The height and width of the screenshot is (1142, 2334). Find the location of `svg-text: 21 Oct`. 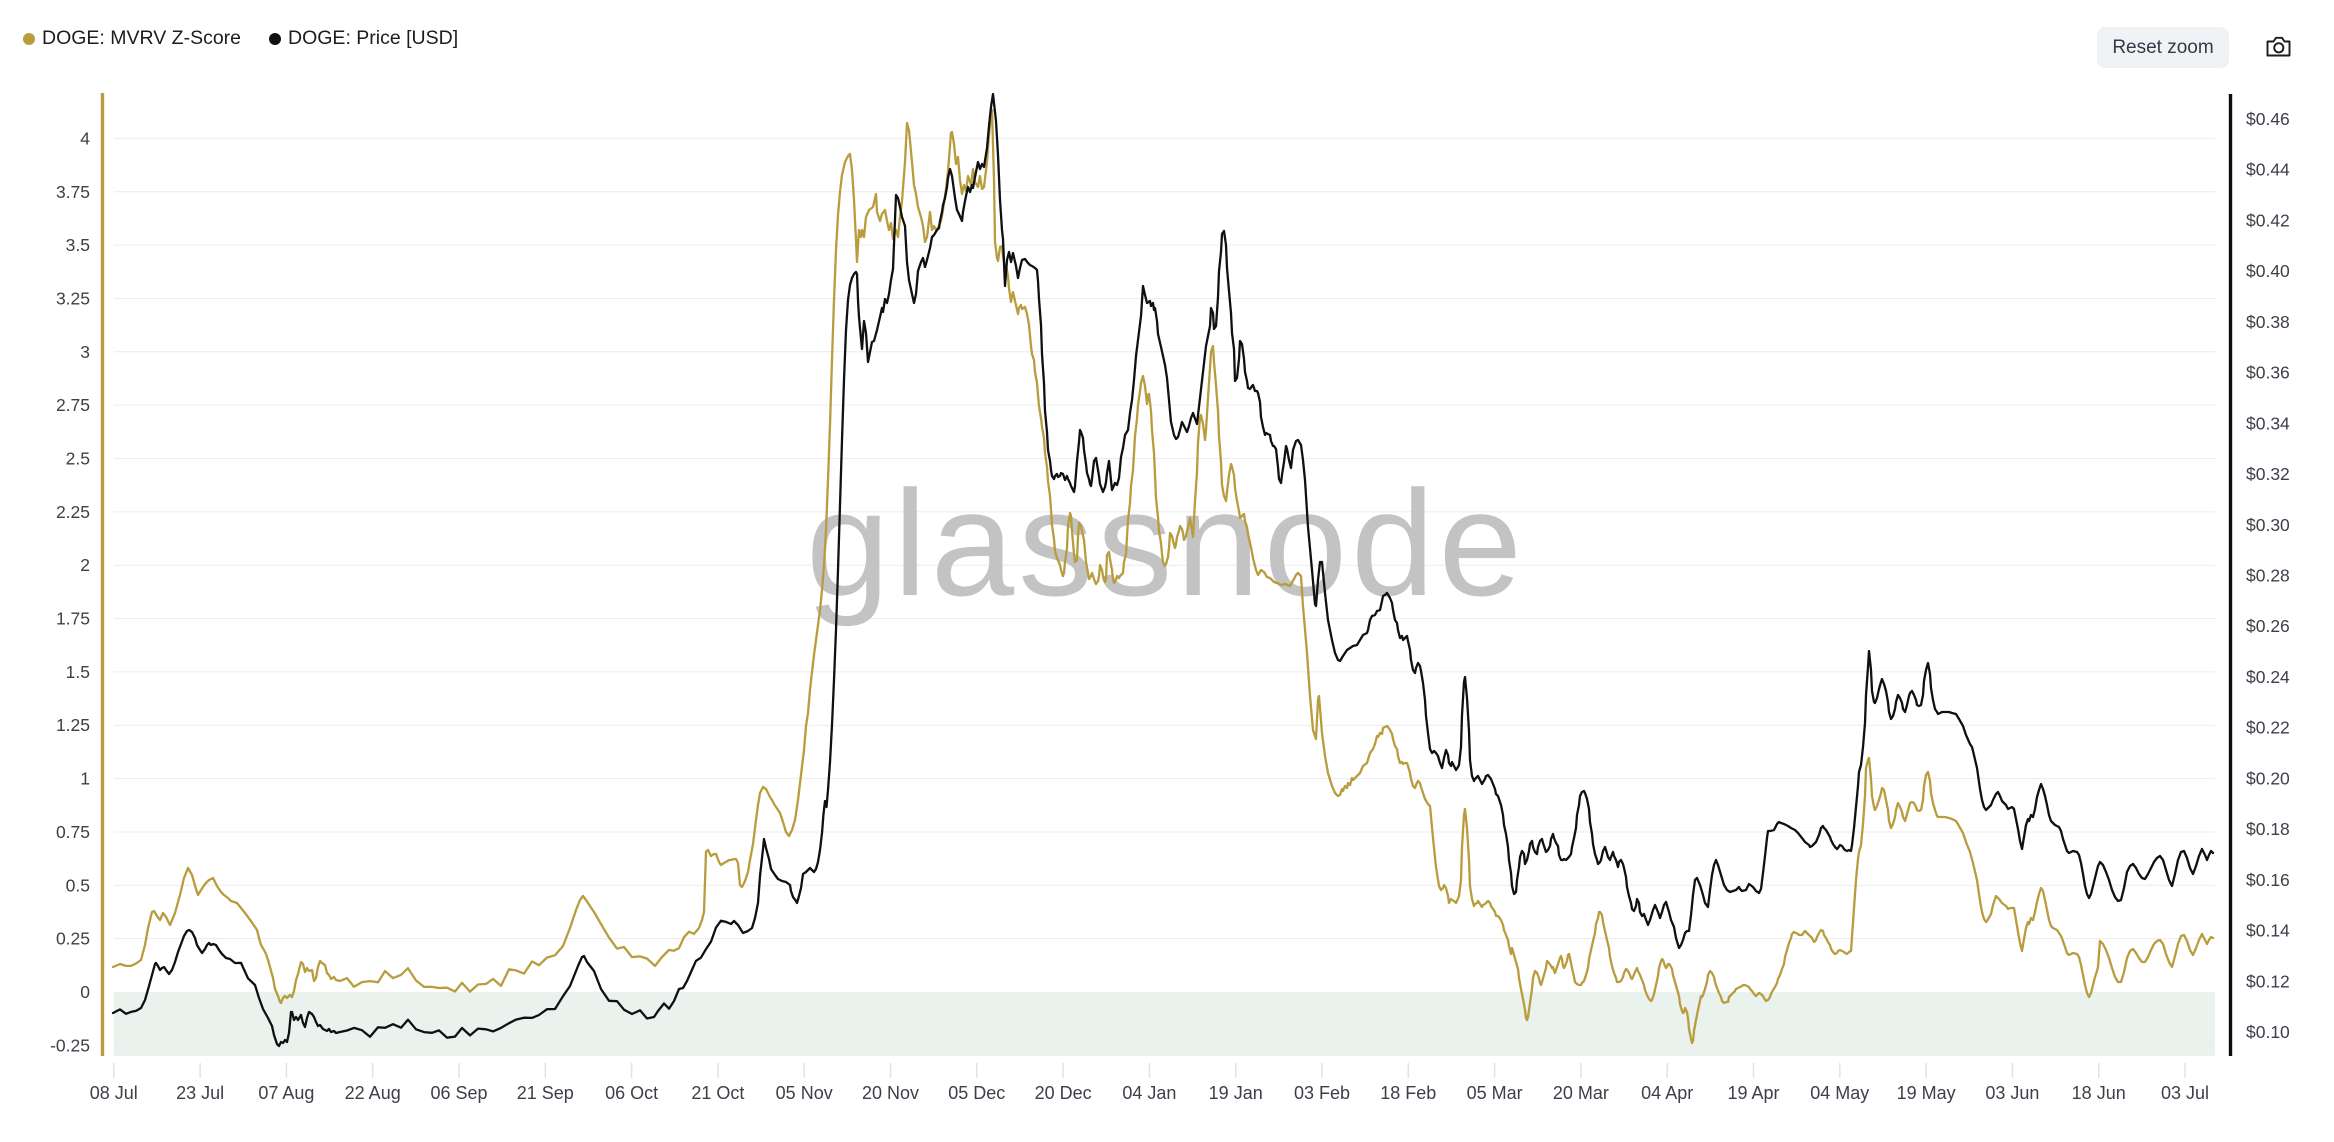

svg-text: 21 Oct is located at coordinates (717, 1093).